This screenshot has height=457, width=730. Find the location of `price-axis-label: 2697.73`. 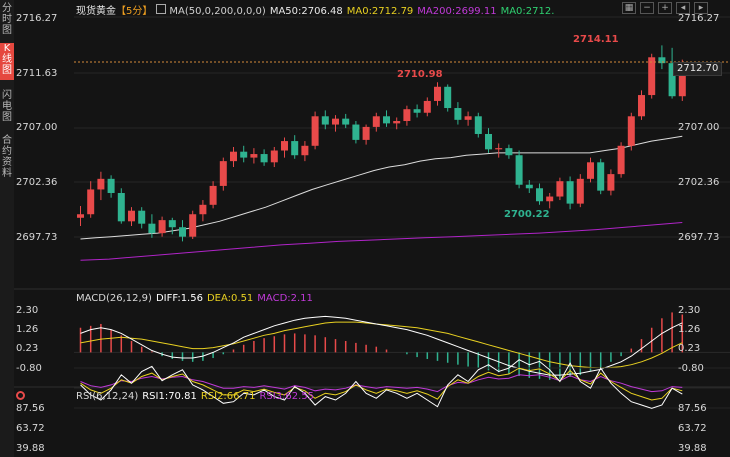

price-axis-label: 2697.73 is located at coordinates (37, 237).